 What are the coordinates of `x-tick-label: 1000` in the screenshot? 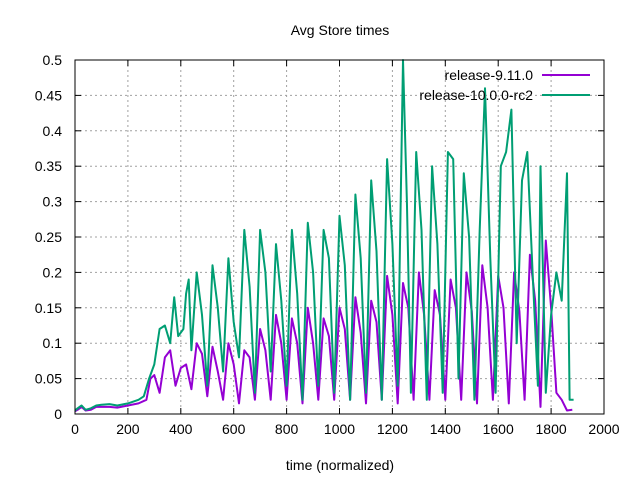 It's located at (339, 429).